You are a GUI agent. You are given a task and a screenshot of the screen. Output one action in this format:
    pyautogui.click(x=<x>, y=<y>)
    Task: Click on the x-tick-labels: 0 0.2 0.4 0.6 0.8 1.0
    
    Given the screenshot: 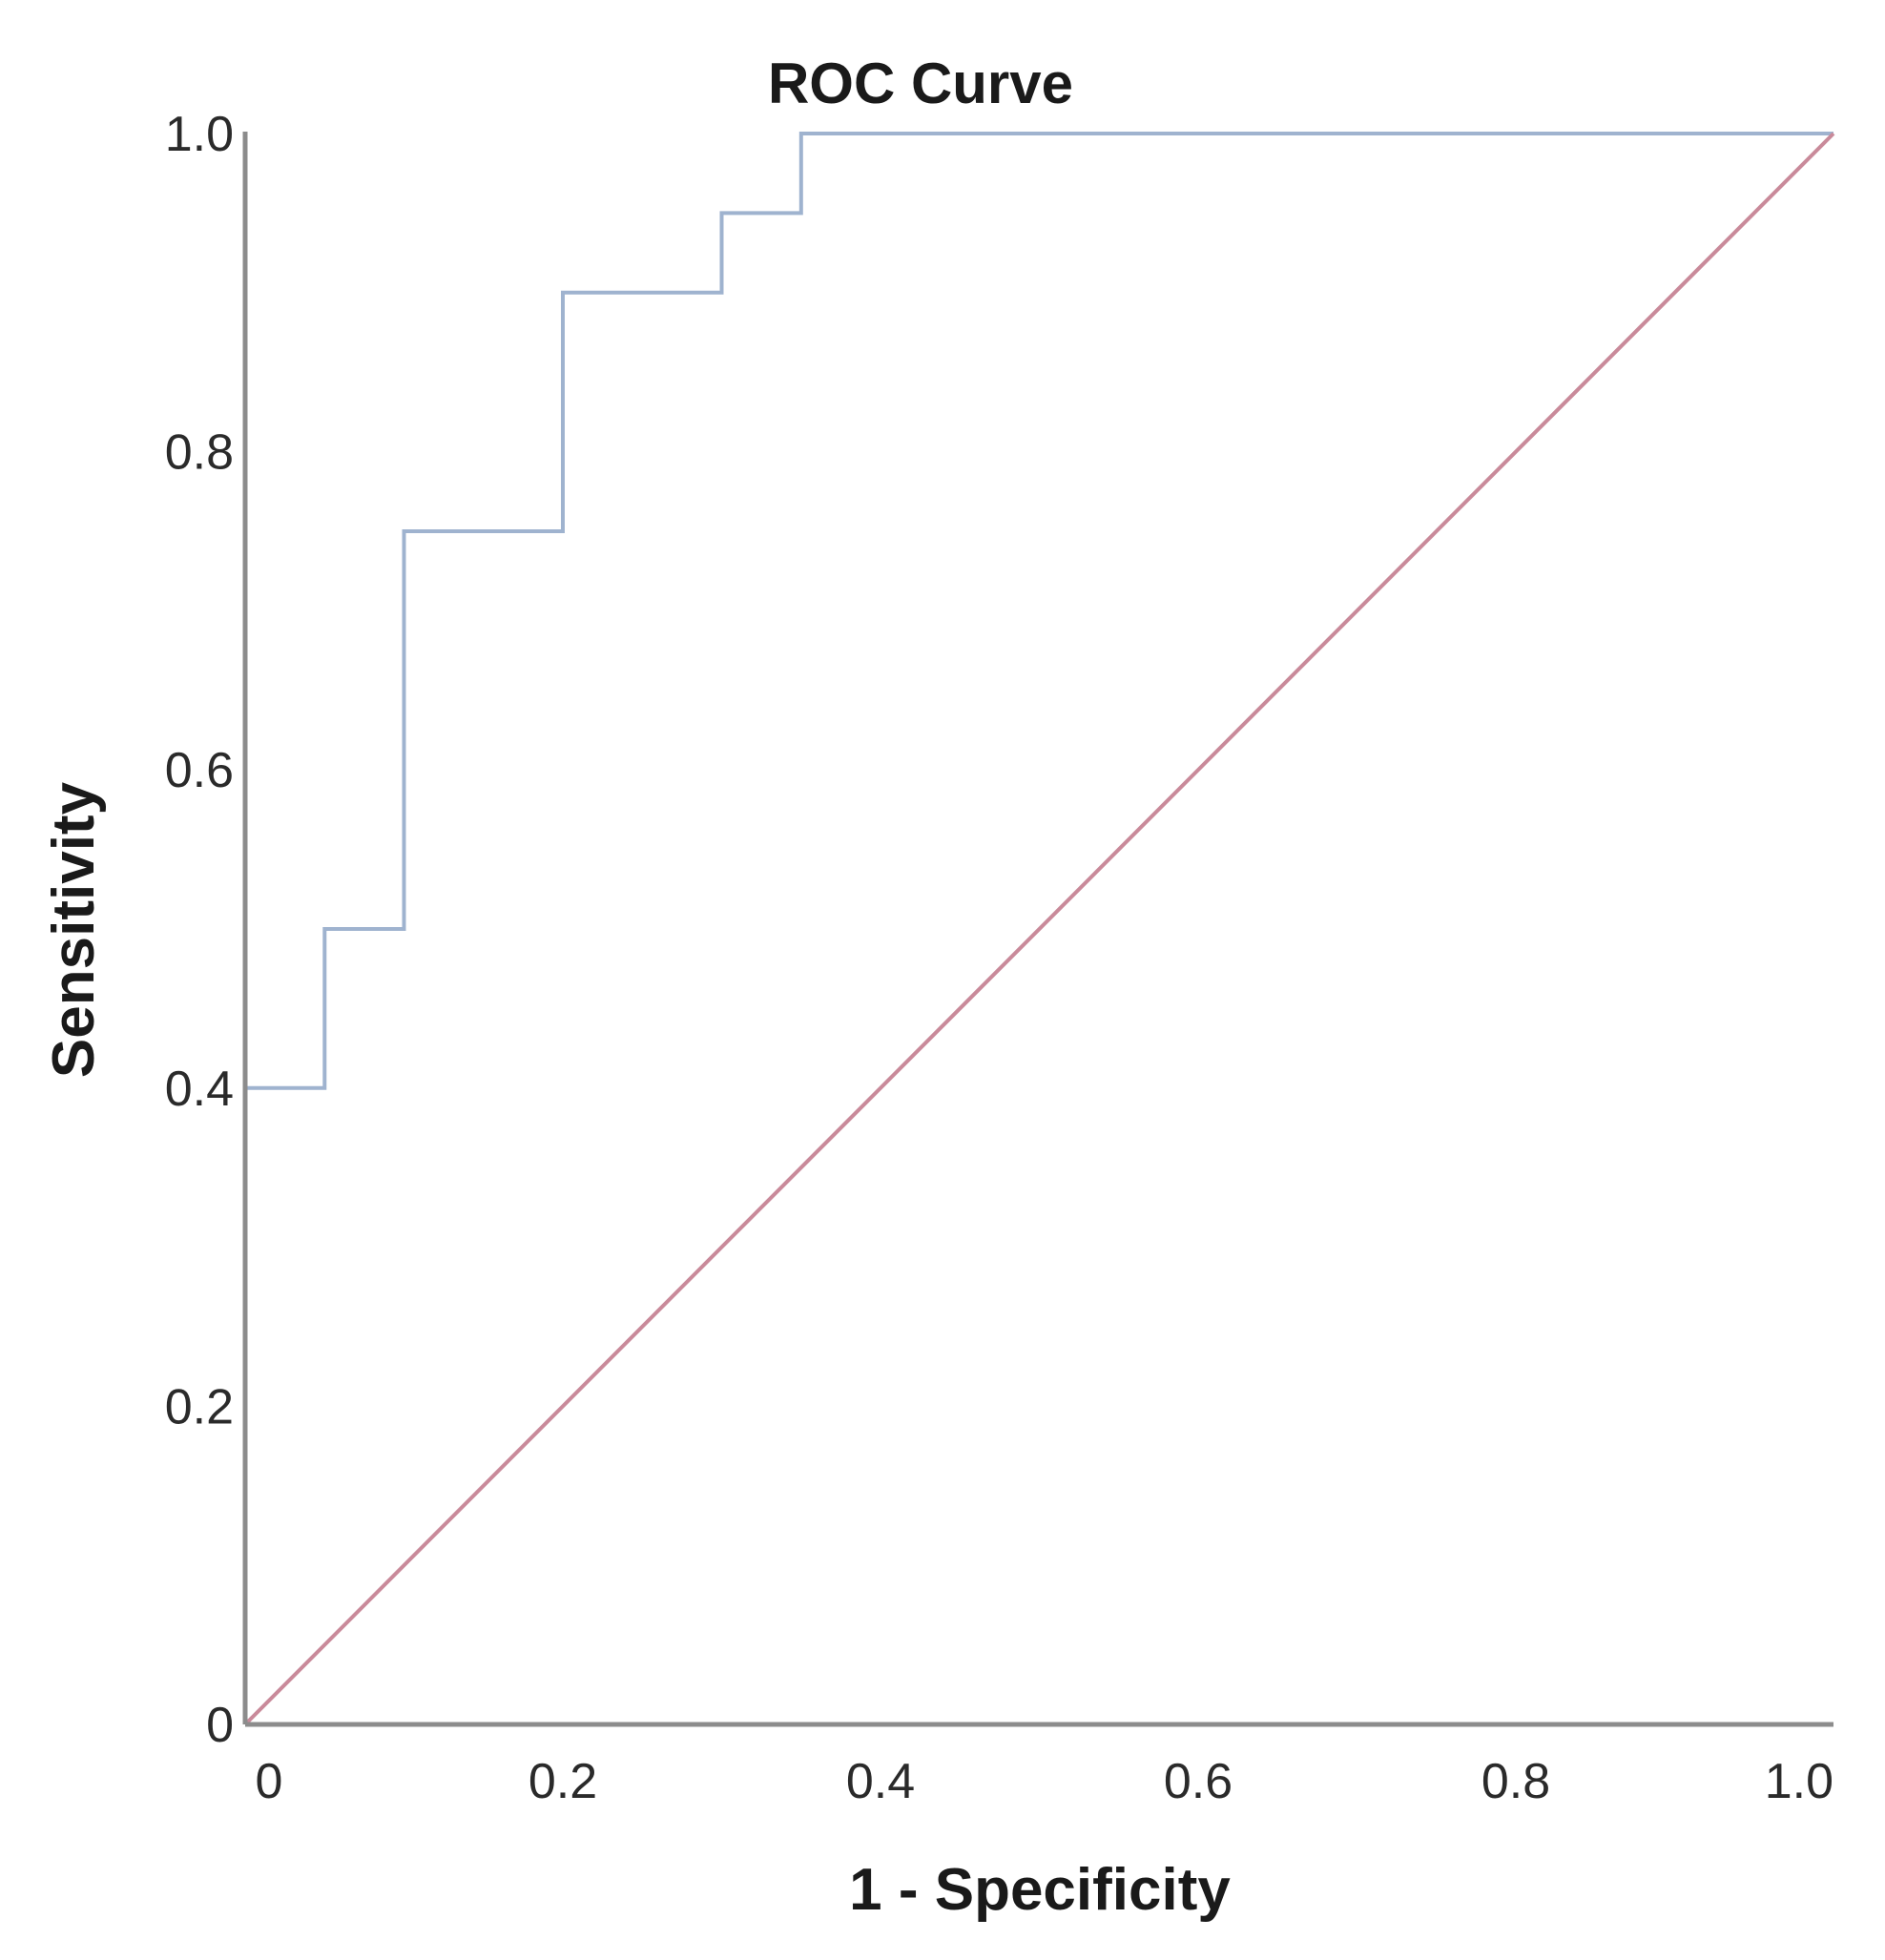 What is the action you would take?
    pyautogui.click(x=1045, y=1781)
    